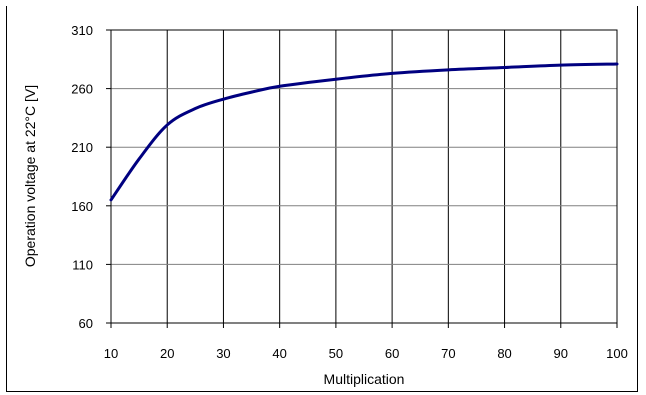 This screenshot has height=395, width=646. What do you see at coordinates (223, 353) in the screenshot?
I see `x-tick-label: 30` at bounding box center [223, 353].